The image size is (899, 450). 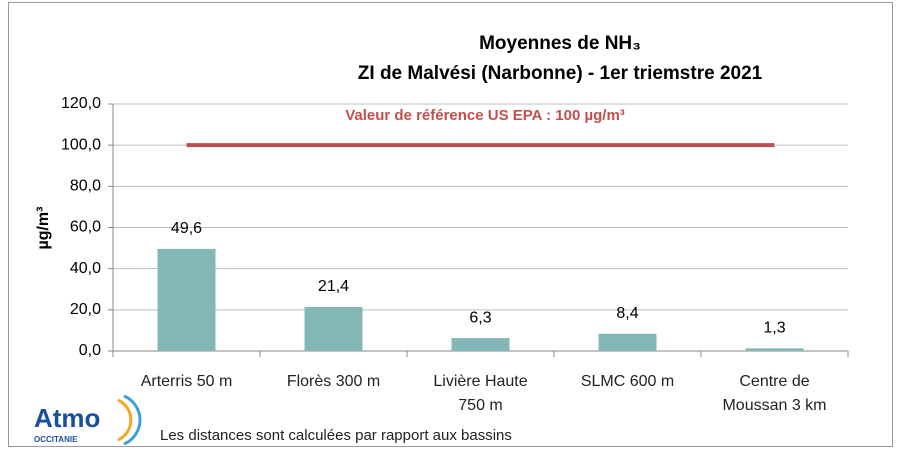 What do you see at coordinates (85, 268) in the screenshot?
I see `y-tick-label: 40,0` at bounding box center [85, 268].